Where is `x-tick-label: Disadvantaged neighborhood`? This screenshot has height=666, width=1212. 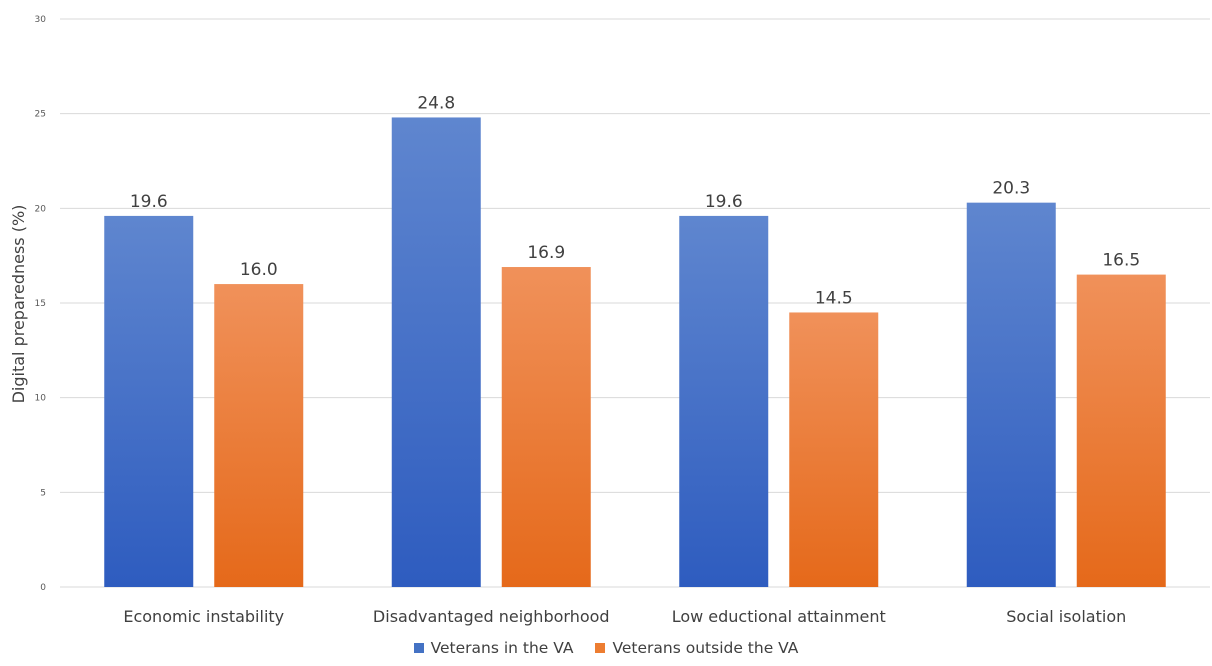
x-tick-label: Disadvantaged neighborhood is located at coordinates (491, 616).